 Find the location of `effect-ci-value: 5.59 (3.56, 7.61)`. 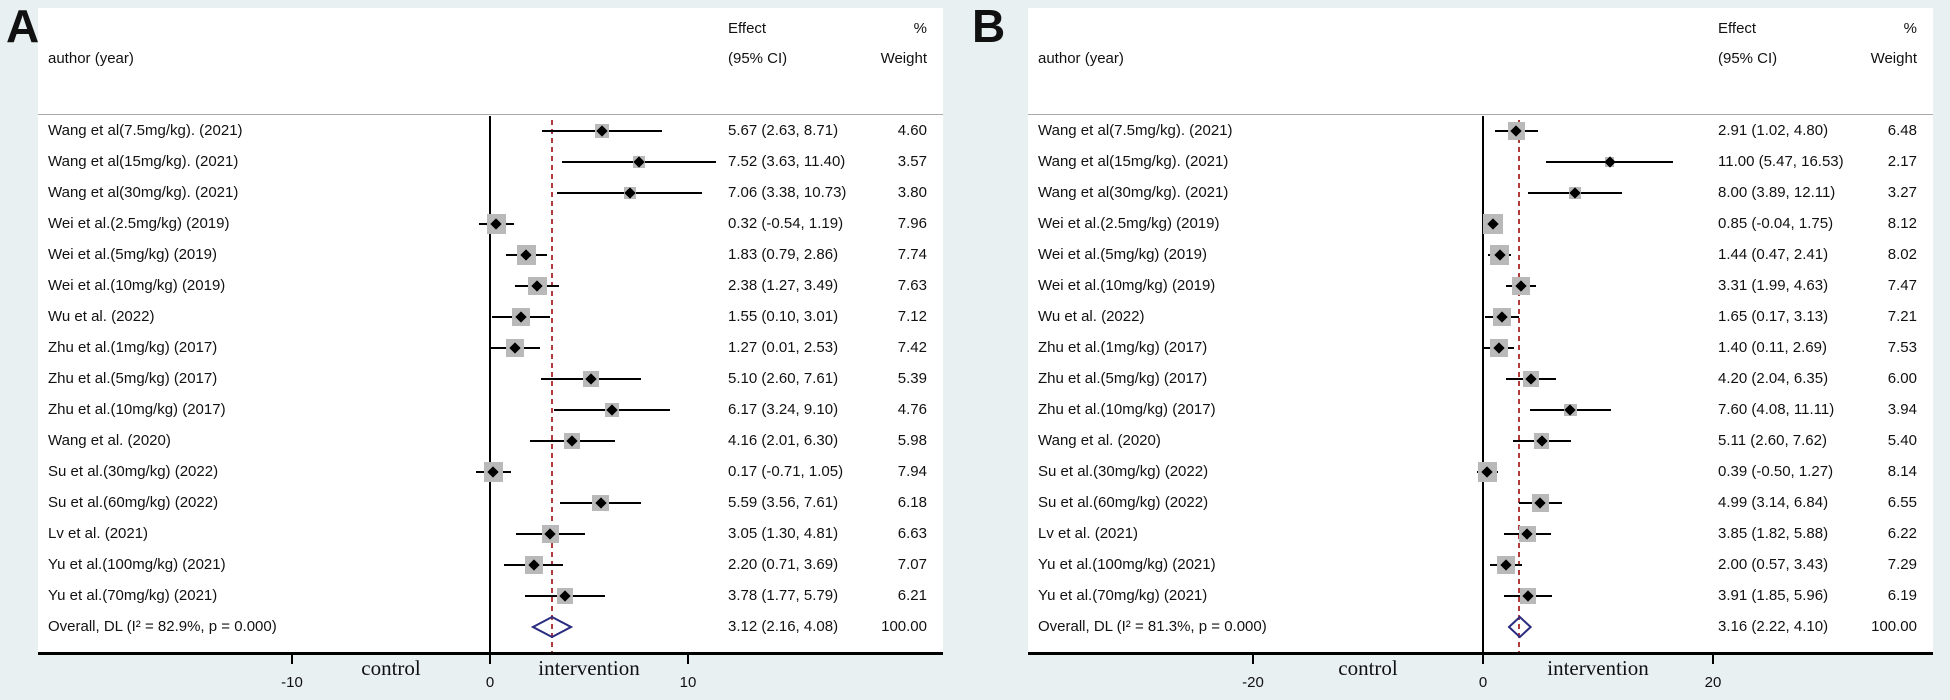

effect-ci-value: 5.59 (3.56, 7.61) is located at coordinates (783, 502).